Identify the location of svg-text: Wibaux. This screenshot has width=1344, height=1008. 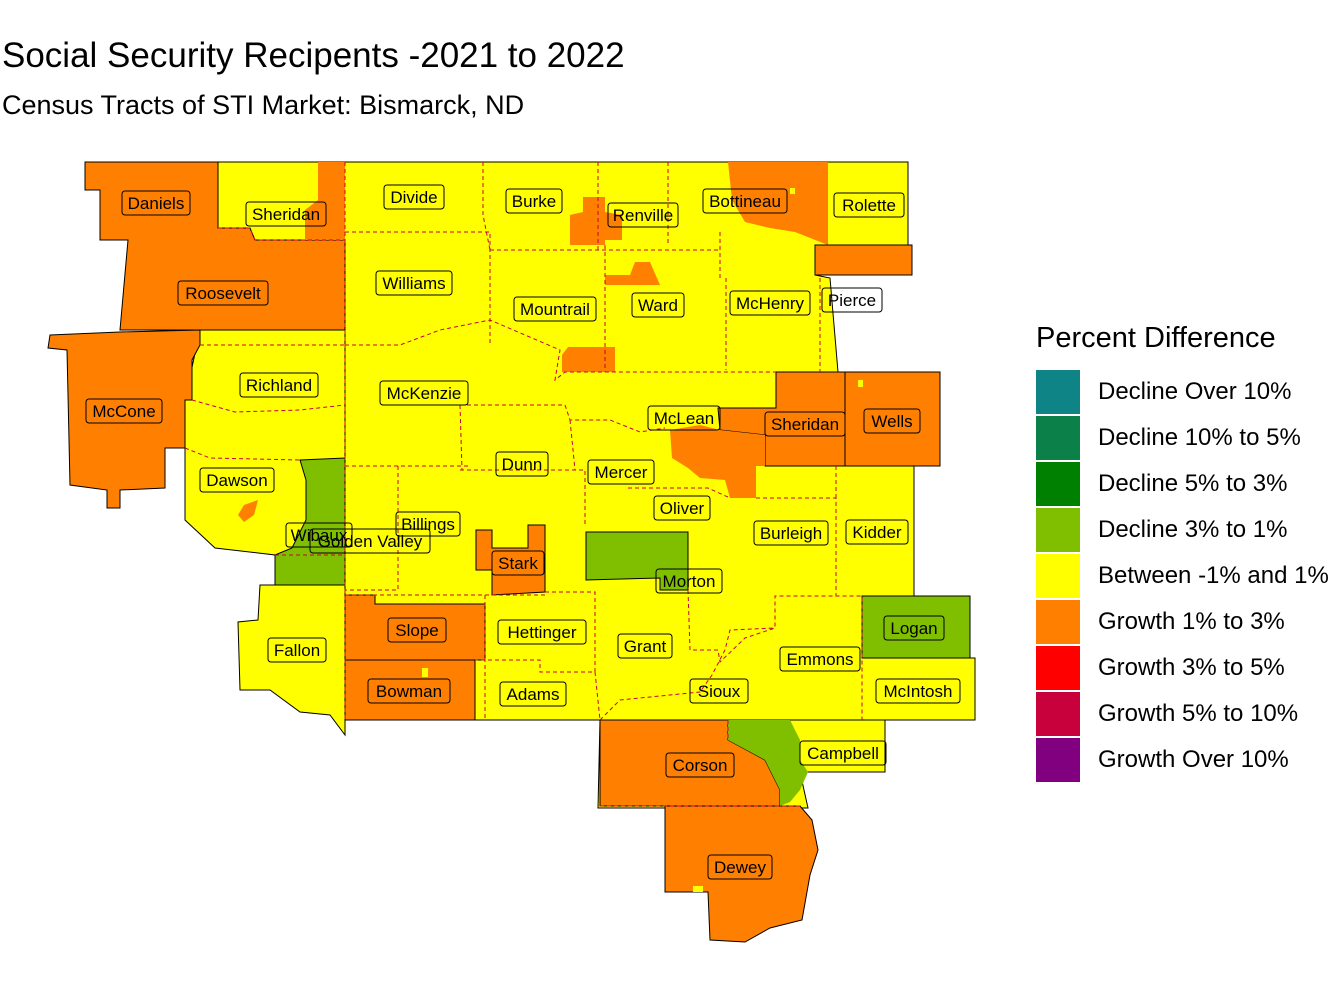
(319, 535).